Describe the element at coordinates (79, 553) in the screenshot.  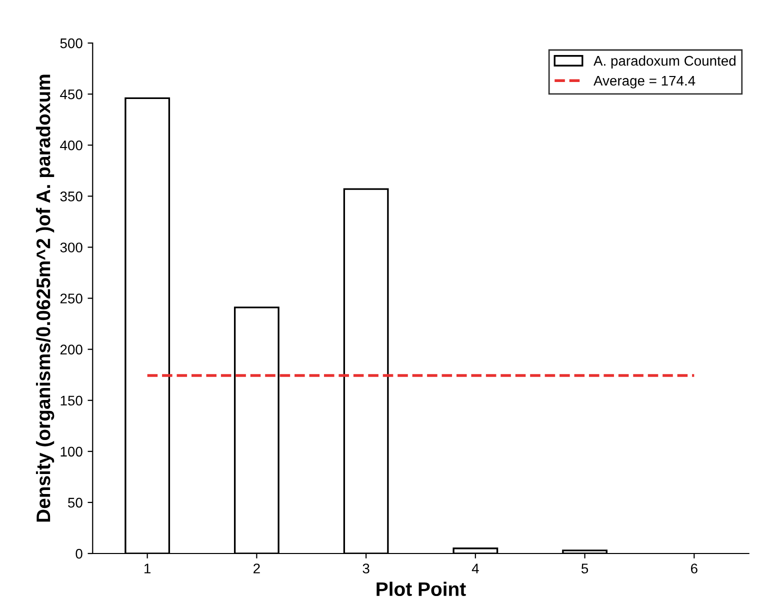
I see `y-tick-label: 0` at that location.